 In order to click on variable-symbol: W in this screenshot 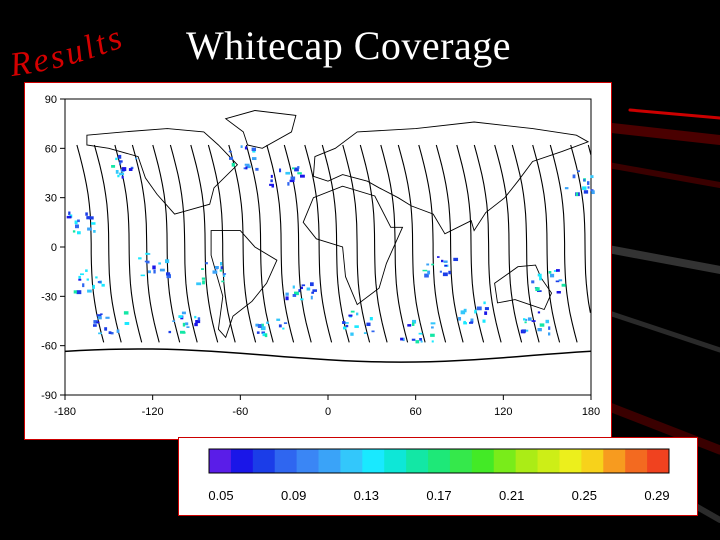, I will do `click(120, 492)`.